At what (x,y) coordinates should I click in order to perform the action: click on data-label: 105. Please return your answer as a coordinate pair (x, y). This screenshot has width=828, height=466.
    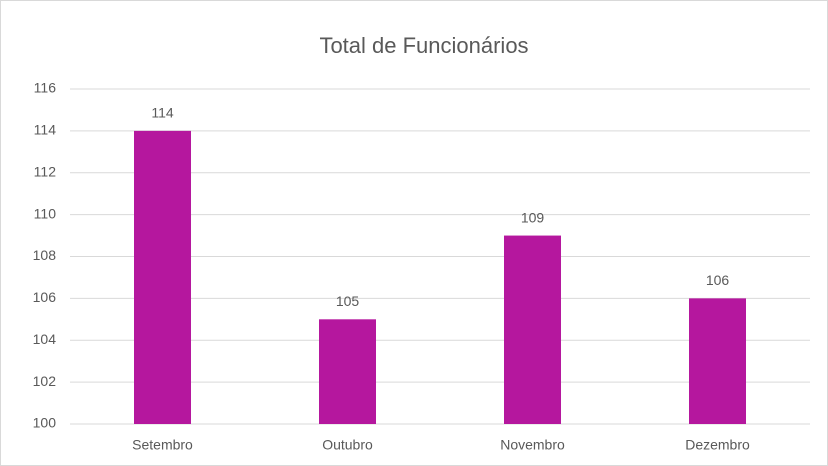
    Looking at the image, I should click on (348, 301).